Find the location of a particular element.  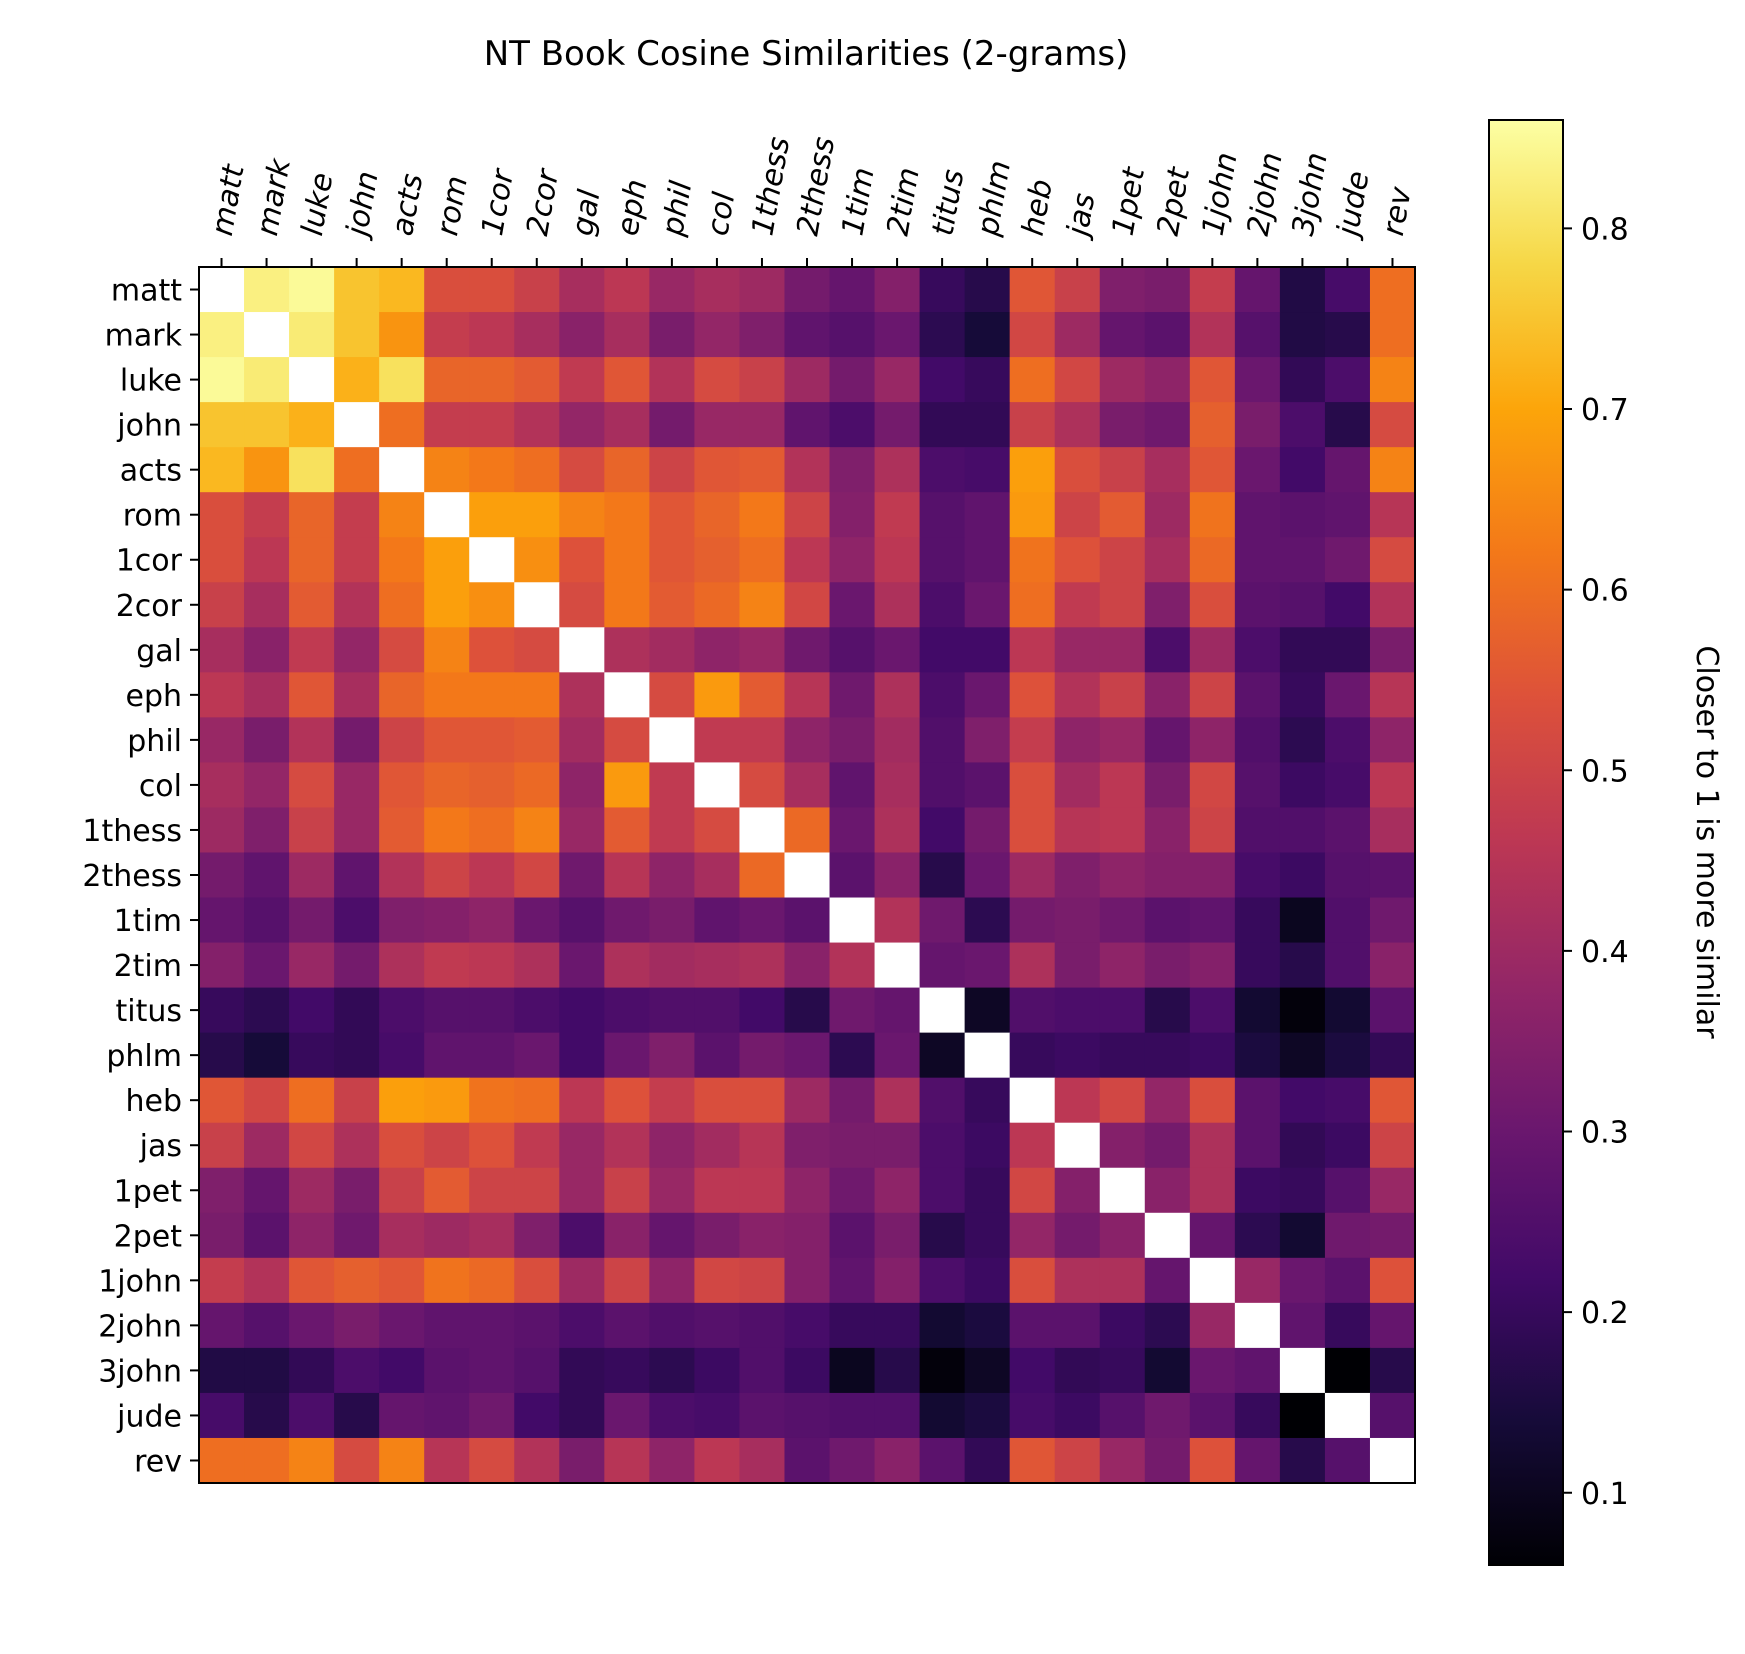

heatmap-cell-phlm-jude is located at coordinates (1347, 1055).